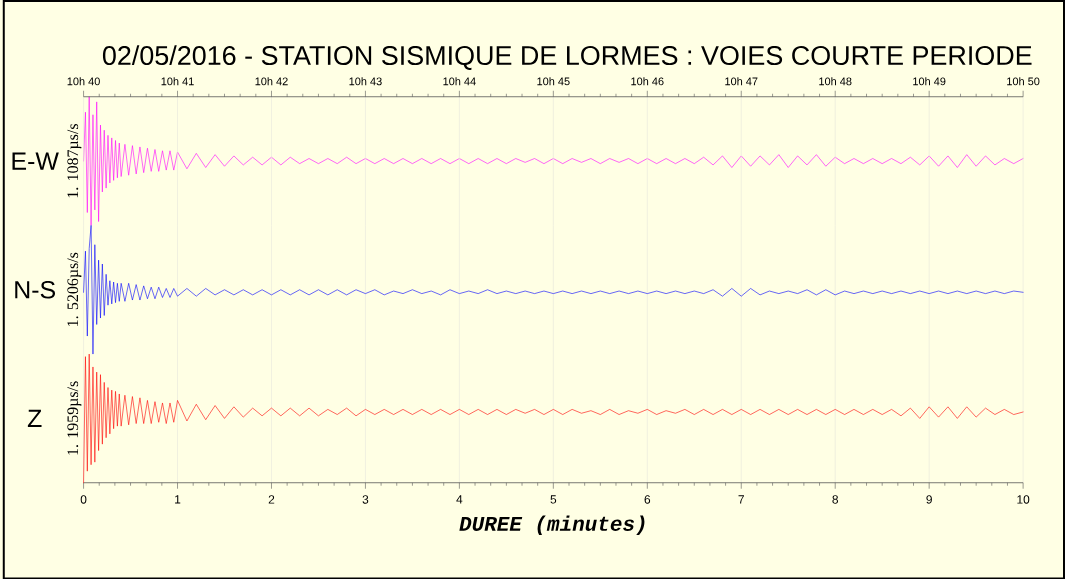 Image resolution: width=1065 pixels, height=579 pixels. Describe the element at coordinates (365, 81) in the screenshot. I see `x2-tick-label: 10h 43` at that location.